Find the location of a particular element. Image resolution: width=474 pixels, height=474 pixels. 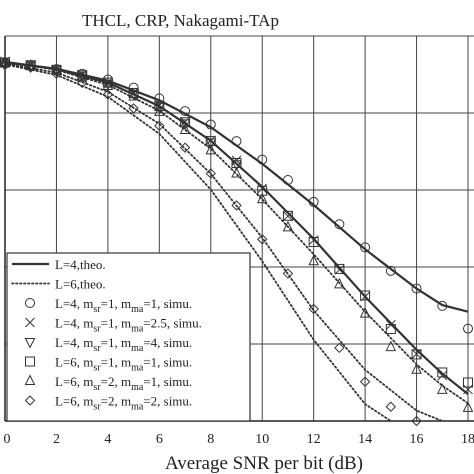

x-axis-label: Average SNR per bit (dB) is located at coordinates (264, 463).